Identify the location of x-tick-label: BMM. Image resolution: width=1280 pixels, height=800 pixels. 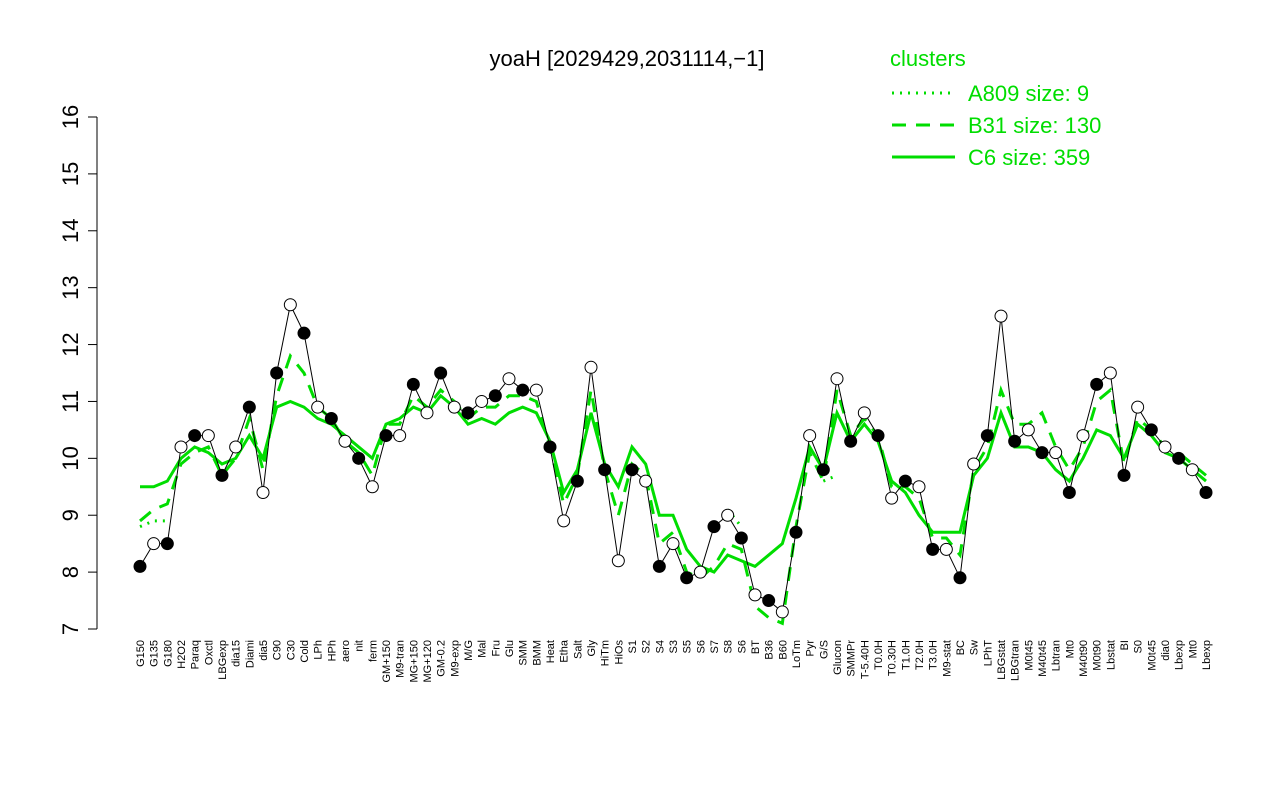
(537, 653).